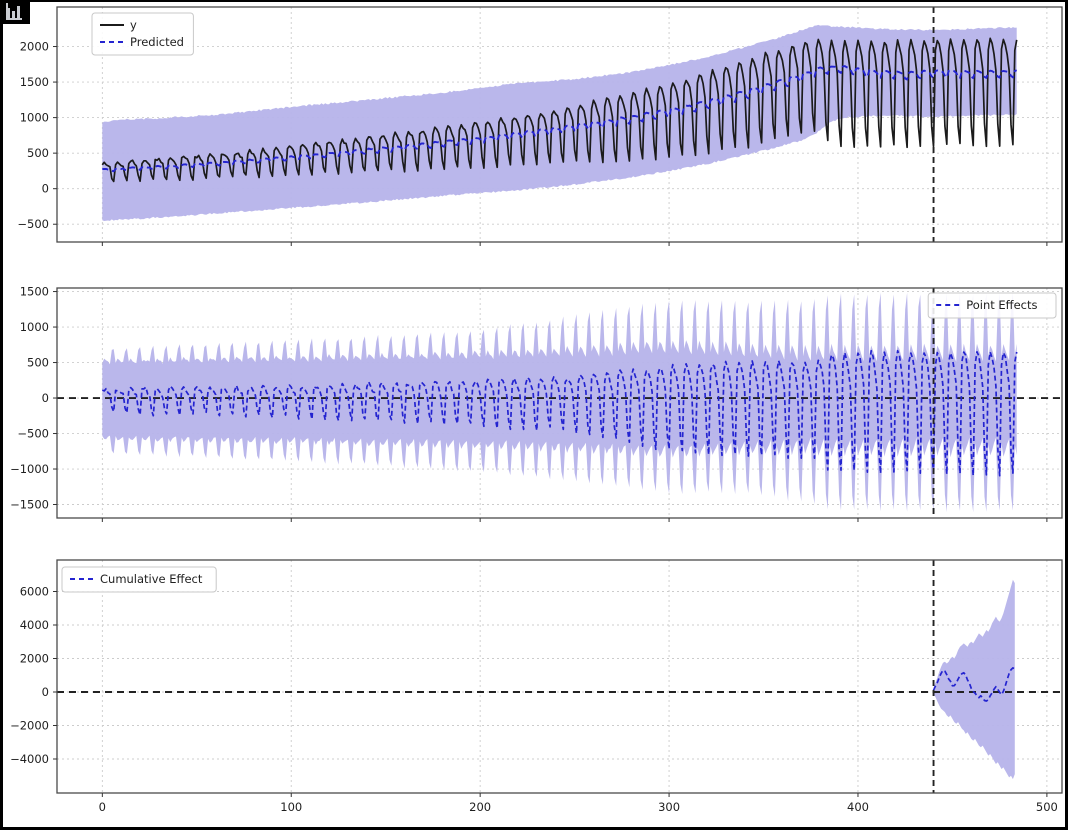 The image size is (1068, 830). I want to click on x-axis-tick-label: 100, so click(291, 807).